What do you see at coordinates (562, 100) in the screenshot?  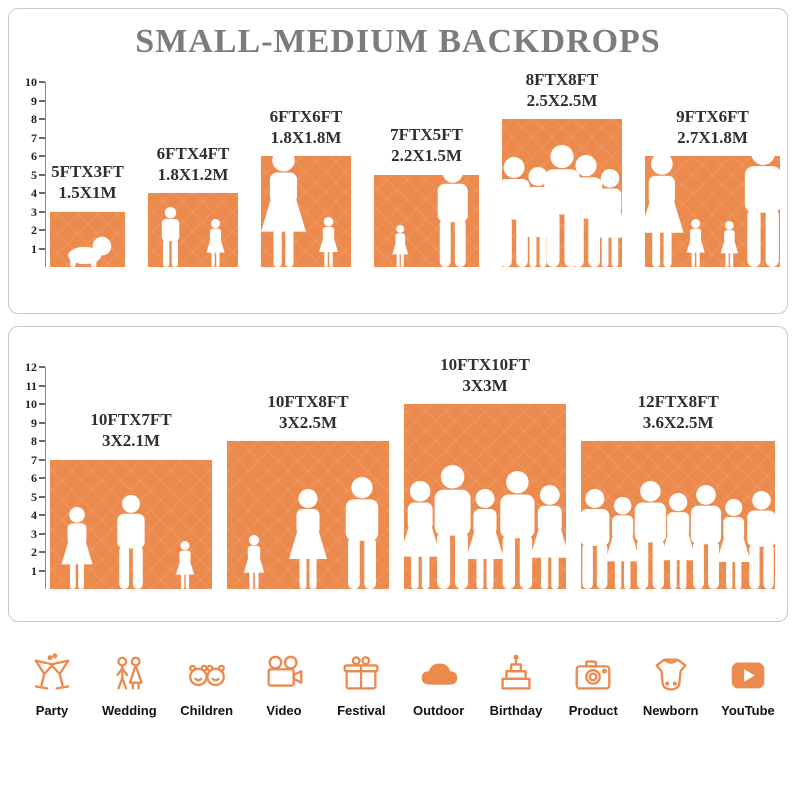 I see `size-meters: 2.5X2.5M` at bounding box center [562, 100].